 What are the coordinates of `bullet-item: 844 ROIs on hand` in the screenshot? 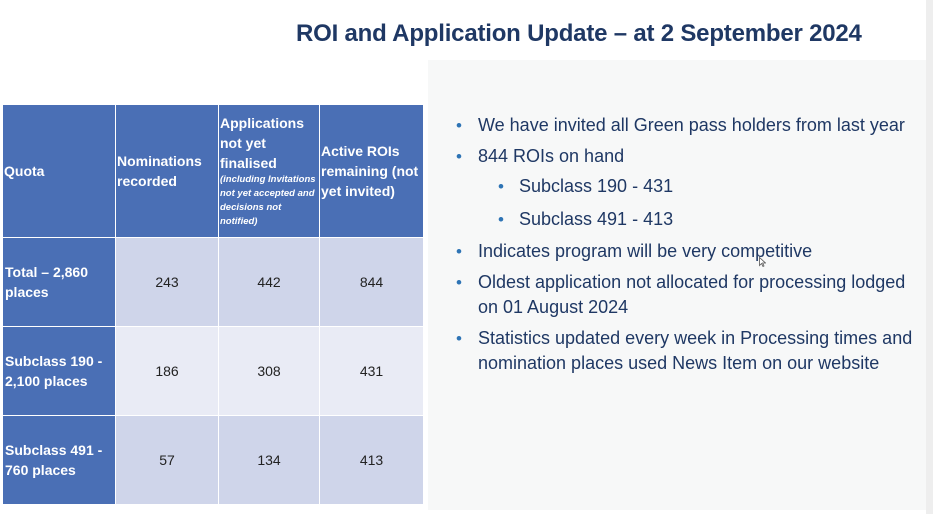 It's located at (684, 157).